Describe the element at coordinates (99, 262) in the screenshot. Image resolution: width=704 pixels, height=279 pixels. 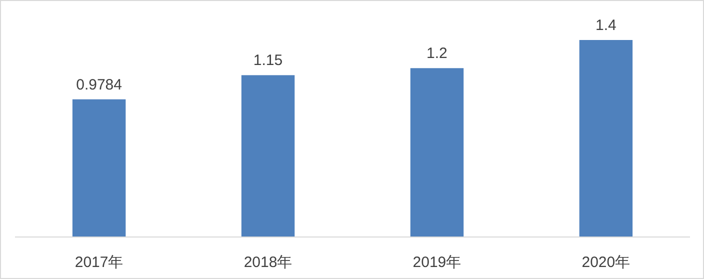
I see `x-tick-label: 2017年` at that location.